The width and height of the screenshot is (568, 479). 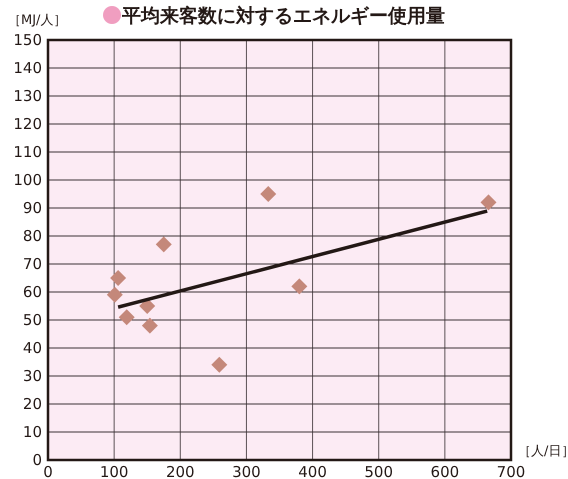 I want to click on y-tick-label: 60, so click(x=32, y=292).